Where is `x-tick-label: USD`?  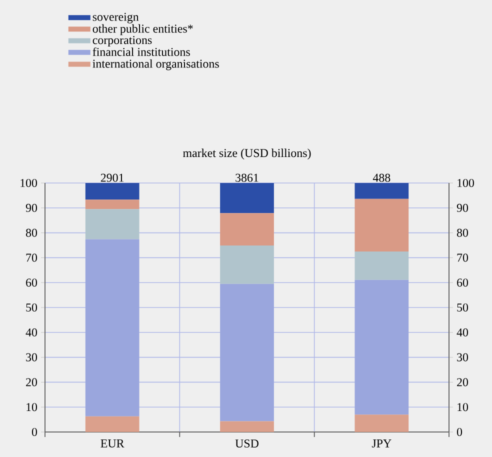 x-tick-label: USD is located at coordinates (246, 444).